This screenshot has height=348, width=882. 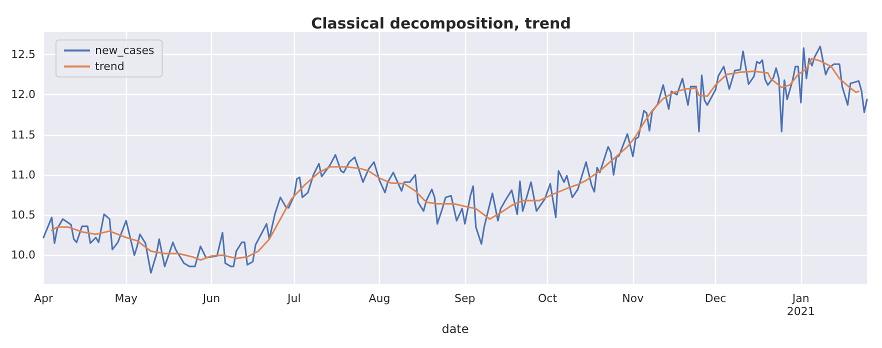 I want to click on y-tick-label: 10.5, so click(x=23, y=215).